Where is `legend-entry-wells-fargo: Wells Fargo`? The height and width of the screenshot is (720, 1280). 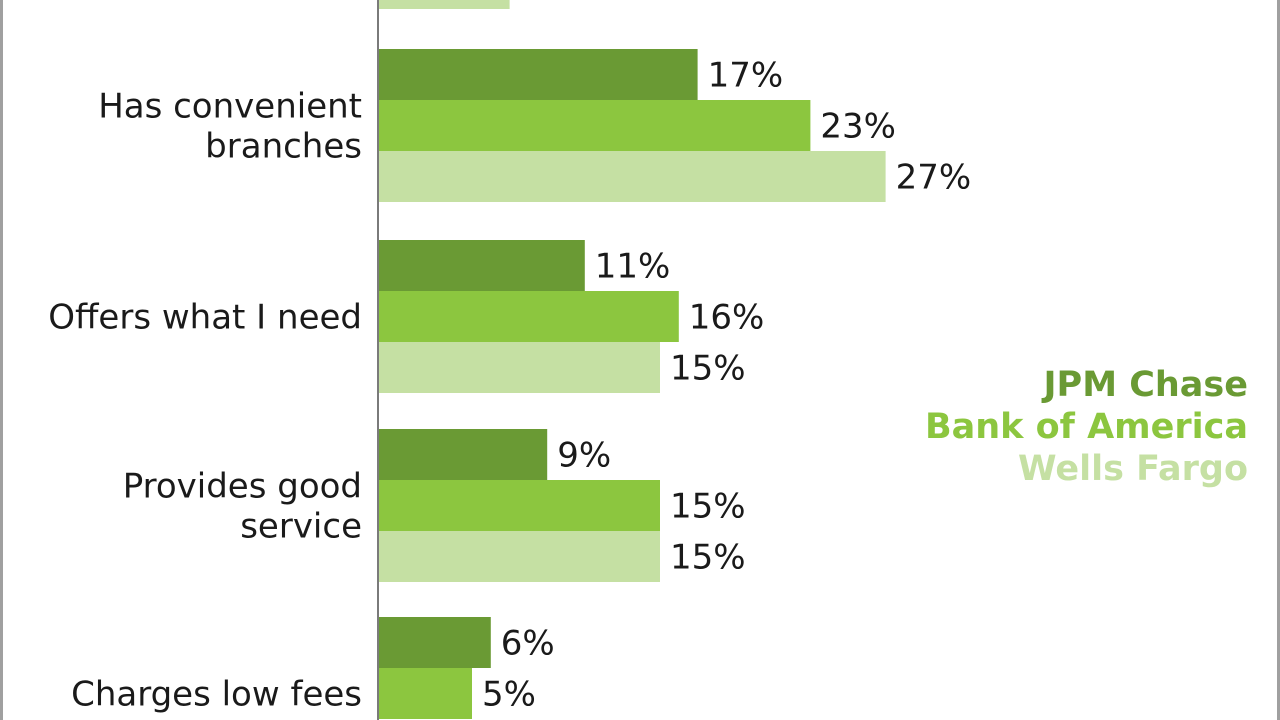 legend-entry-wells-fargo: Wells Fargo is located at coordinates (1133, 469).